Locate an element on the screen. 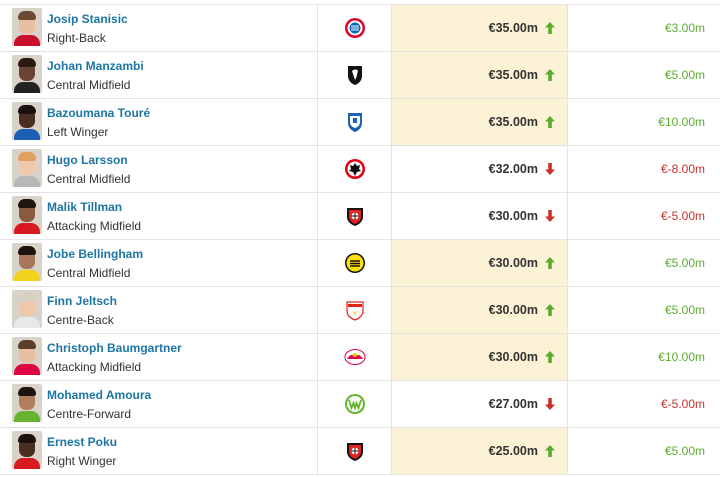  player-cell: Hugo Larsson Central Midfield is located at coordinates (159, 169).